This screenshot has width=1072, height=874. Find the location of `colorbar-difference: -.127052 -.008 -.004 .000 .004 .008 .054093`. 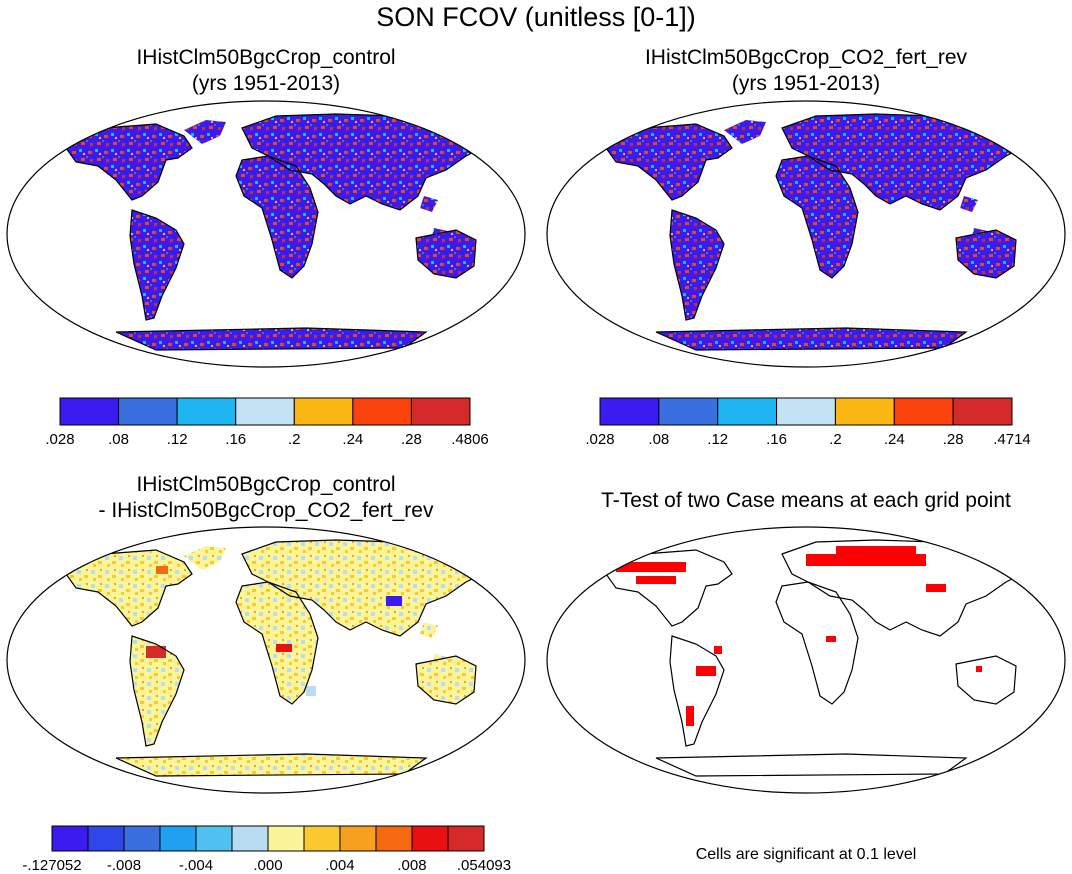

colorbar-difference: -.127052 -.008 -.004 .000 .004 .008 .054093 is located at coordinates (266, 849).